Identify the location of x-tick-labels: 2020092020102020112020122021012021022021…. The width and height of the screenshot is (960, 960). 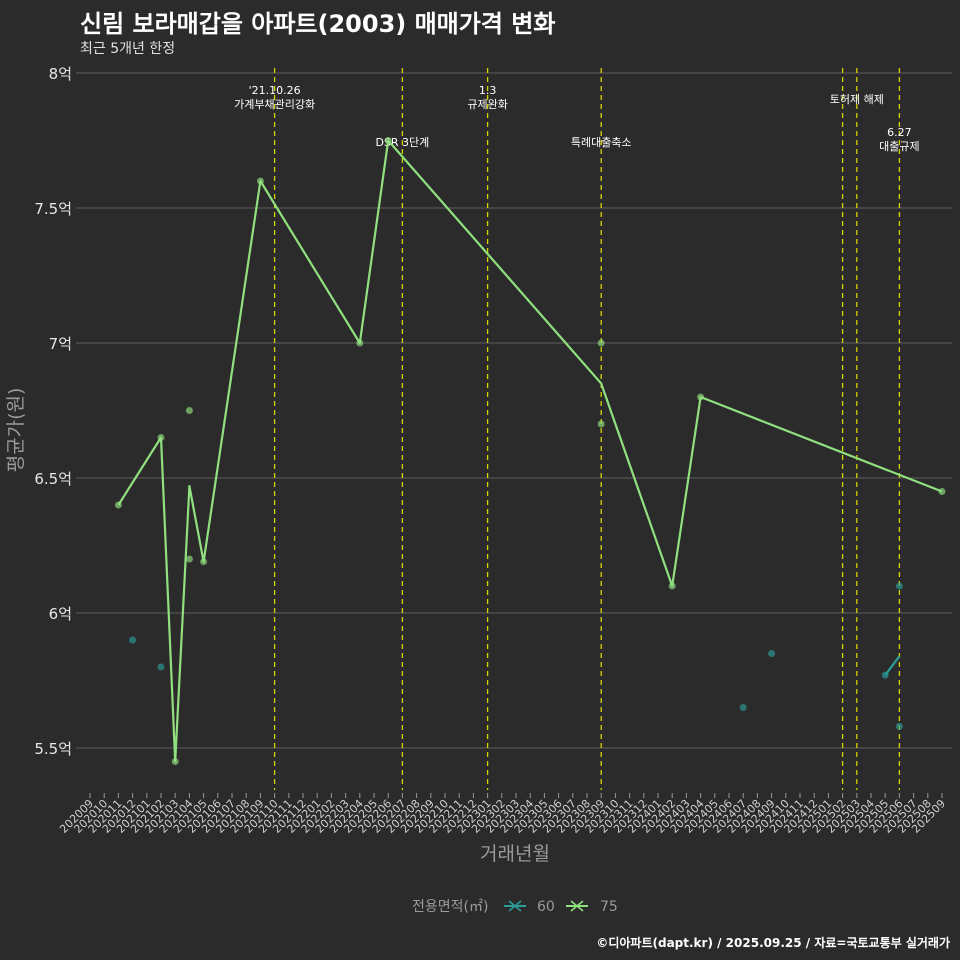
(502, 816).